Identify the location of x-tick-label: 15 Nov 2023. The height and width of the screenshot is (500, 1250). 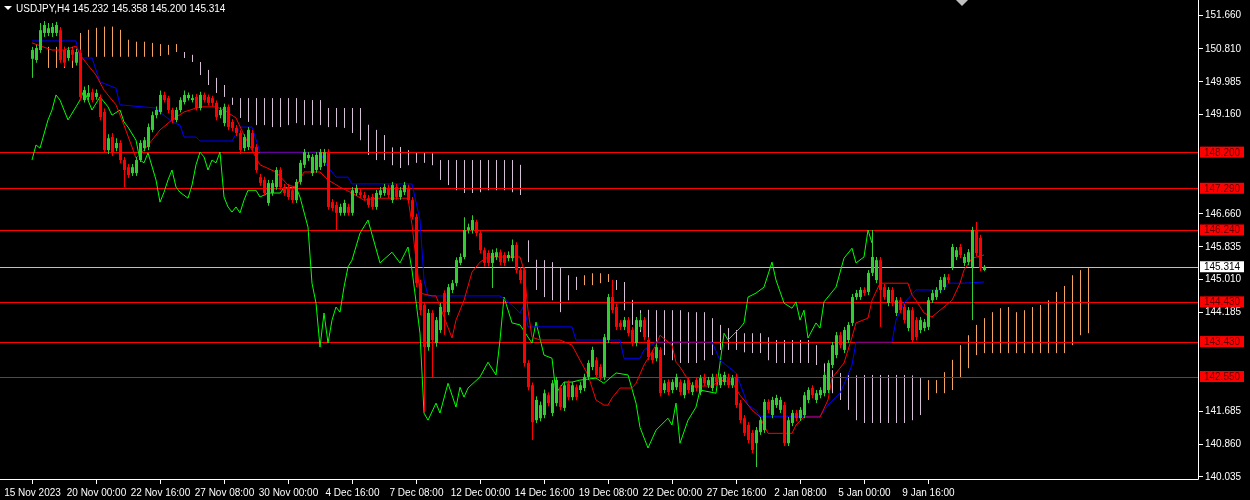
(33, 492).